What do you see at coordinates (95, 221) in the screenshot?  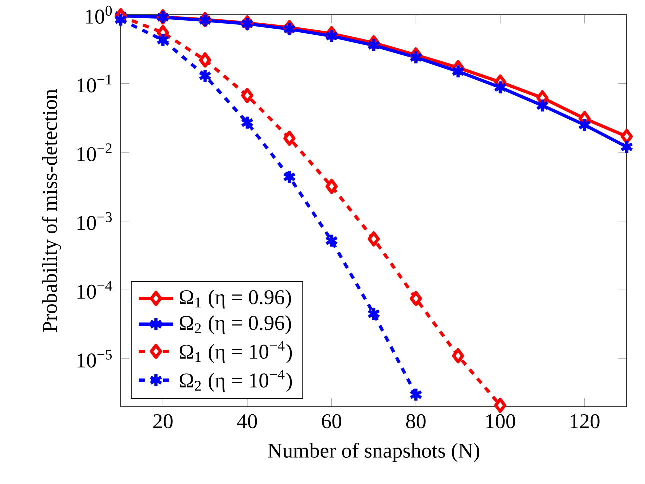 I see `y-tick-label: 10$^{−3}$` at bounding box center [95, 221].